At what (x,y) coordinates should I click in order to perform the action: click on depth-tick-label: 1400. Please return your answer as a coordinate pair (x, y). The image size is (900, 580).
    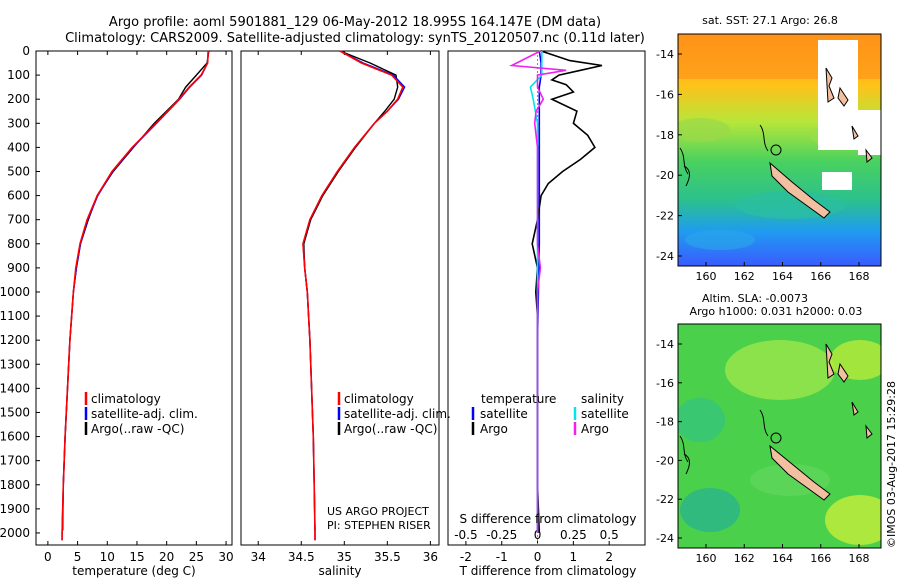
    Looking at the image, I should click on (15, 388).